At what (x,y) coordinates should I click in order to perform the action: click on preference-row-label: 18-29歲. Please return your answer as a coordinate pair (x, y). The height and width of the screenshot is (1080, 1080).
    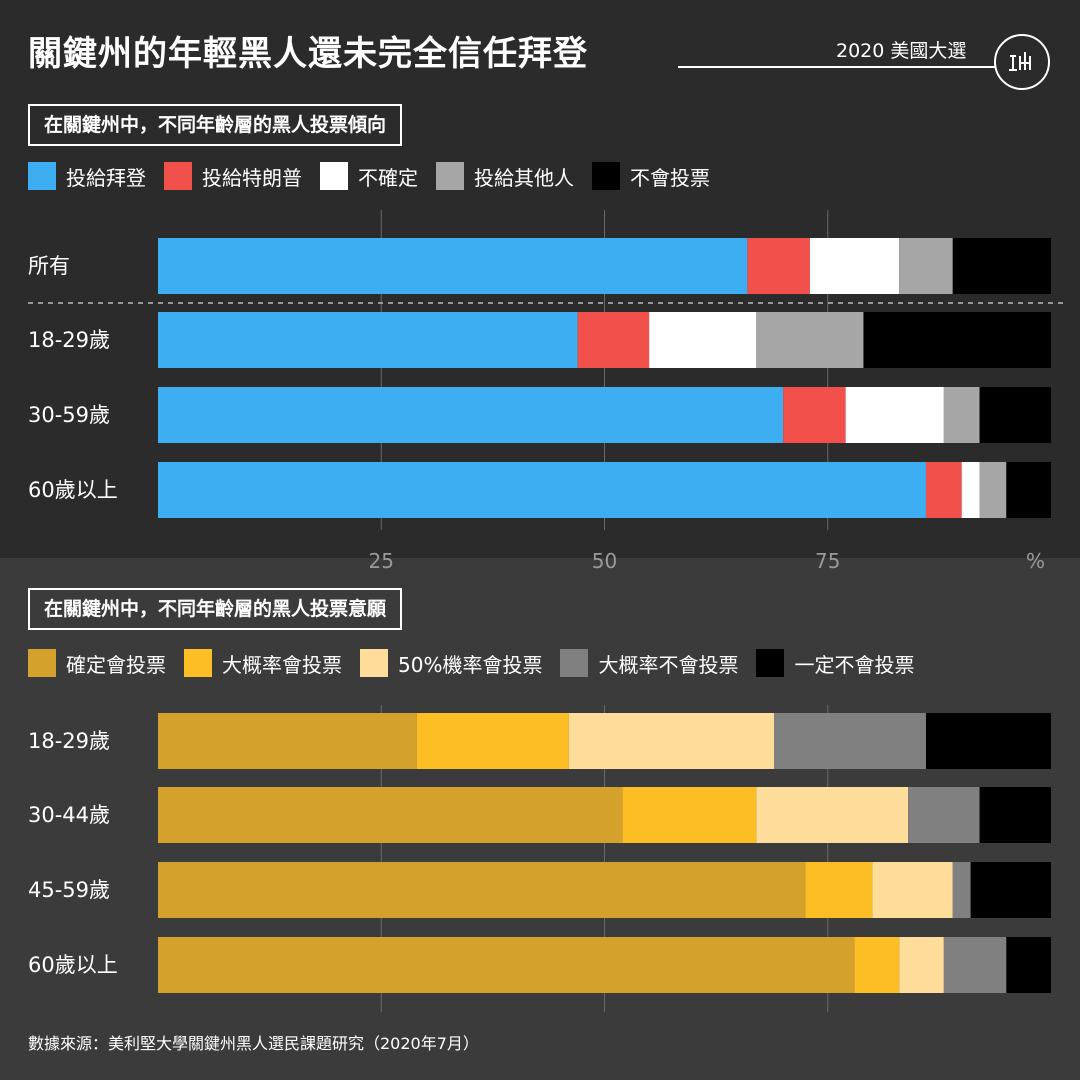
    Looking at the image, I should click on (69, 340).